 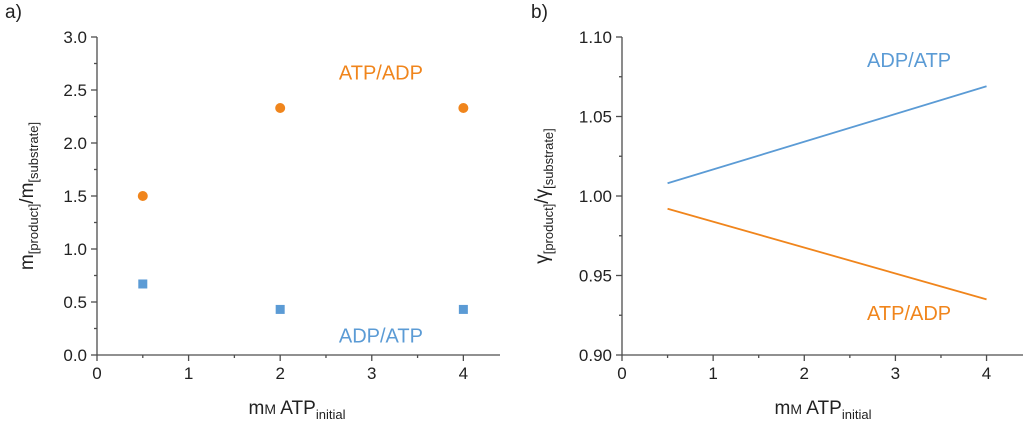 I want to click on panel-b-annotations: ADP/ATP ATP/ADP, so click(x=909, y=187).